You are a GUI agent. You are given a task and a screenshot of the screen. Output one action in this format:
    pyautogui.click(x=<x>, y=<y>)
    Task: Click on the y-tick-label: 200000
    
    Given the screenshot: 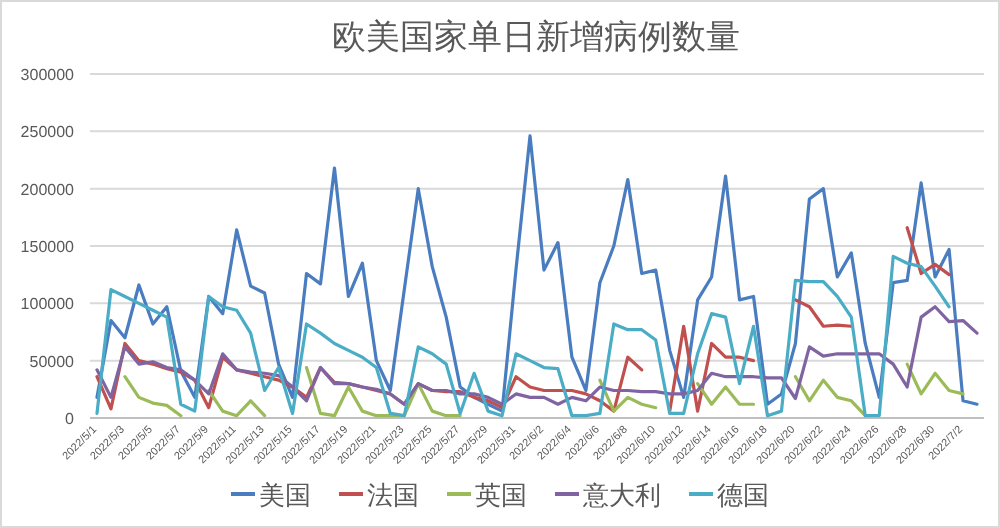 What is the action you would take?
    pyautogui.click(x=48, y=189)
    